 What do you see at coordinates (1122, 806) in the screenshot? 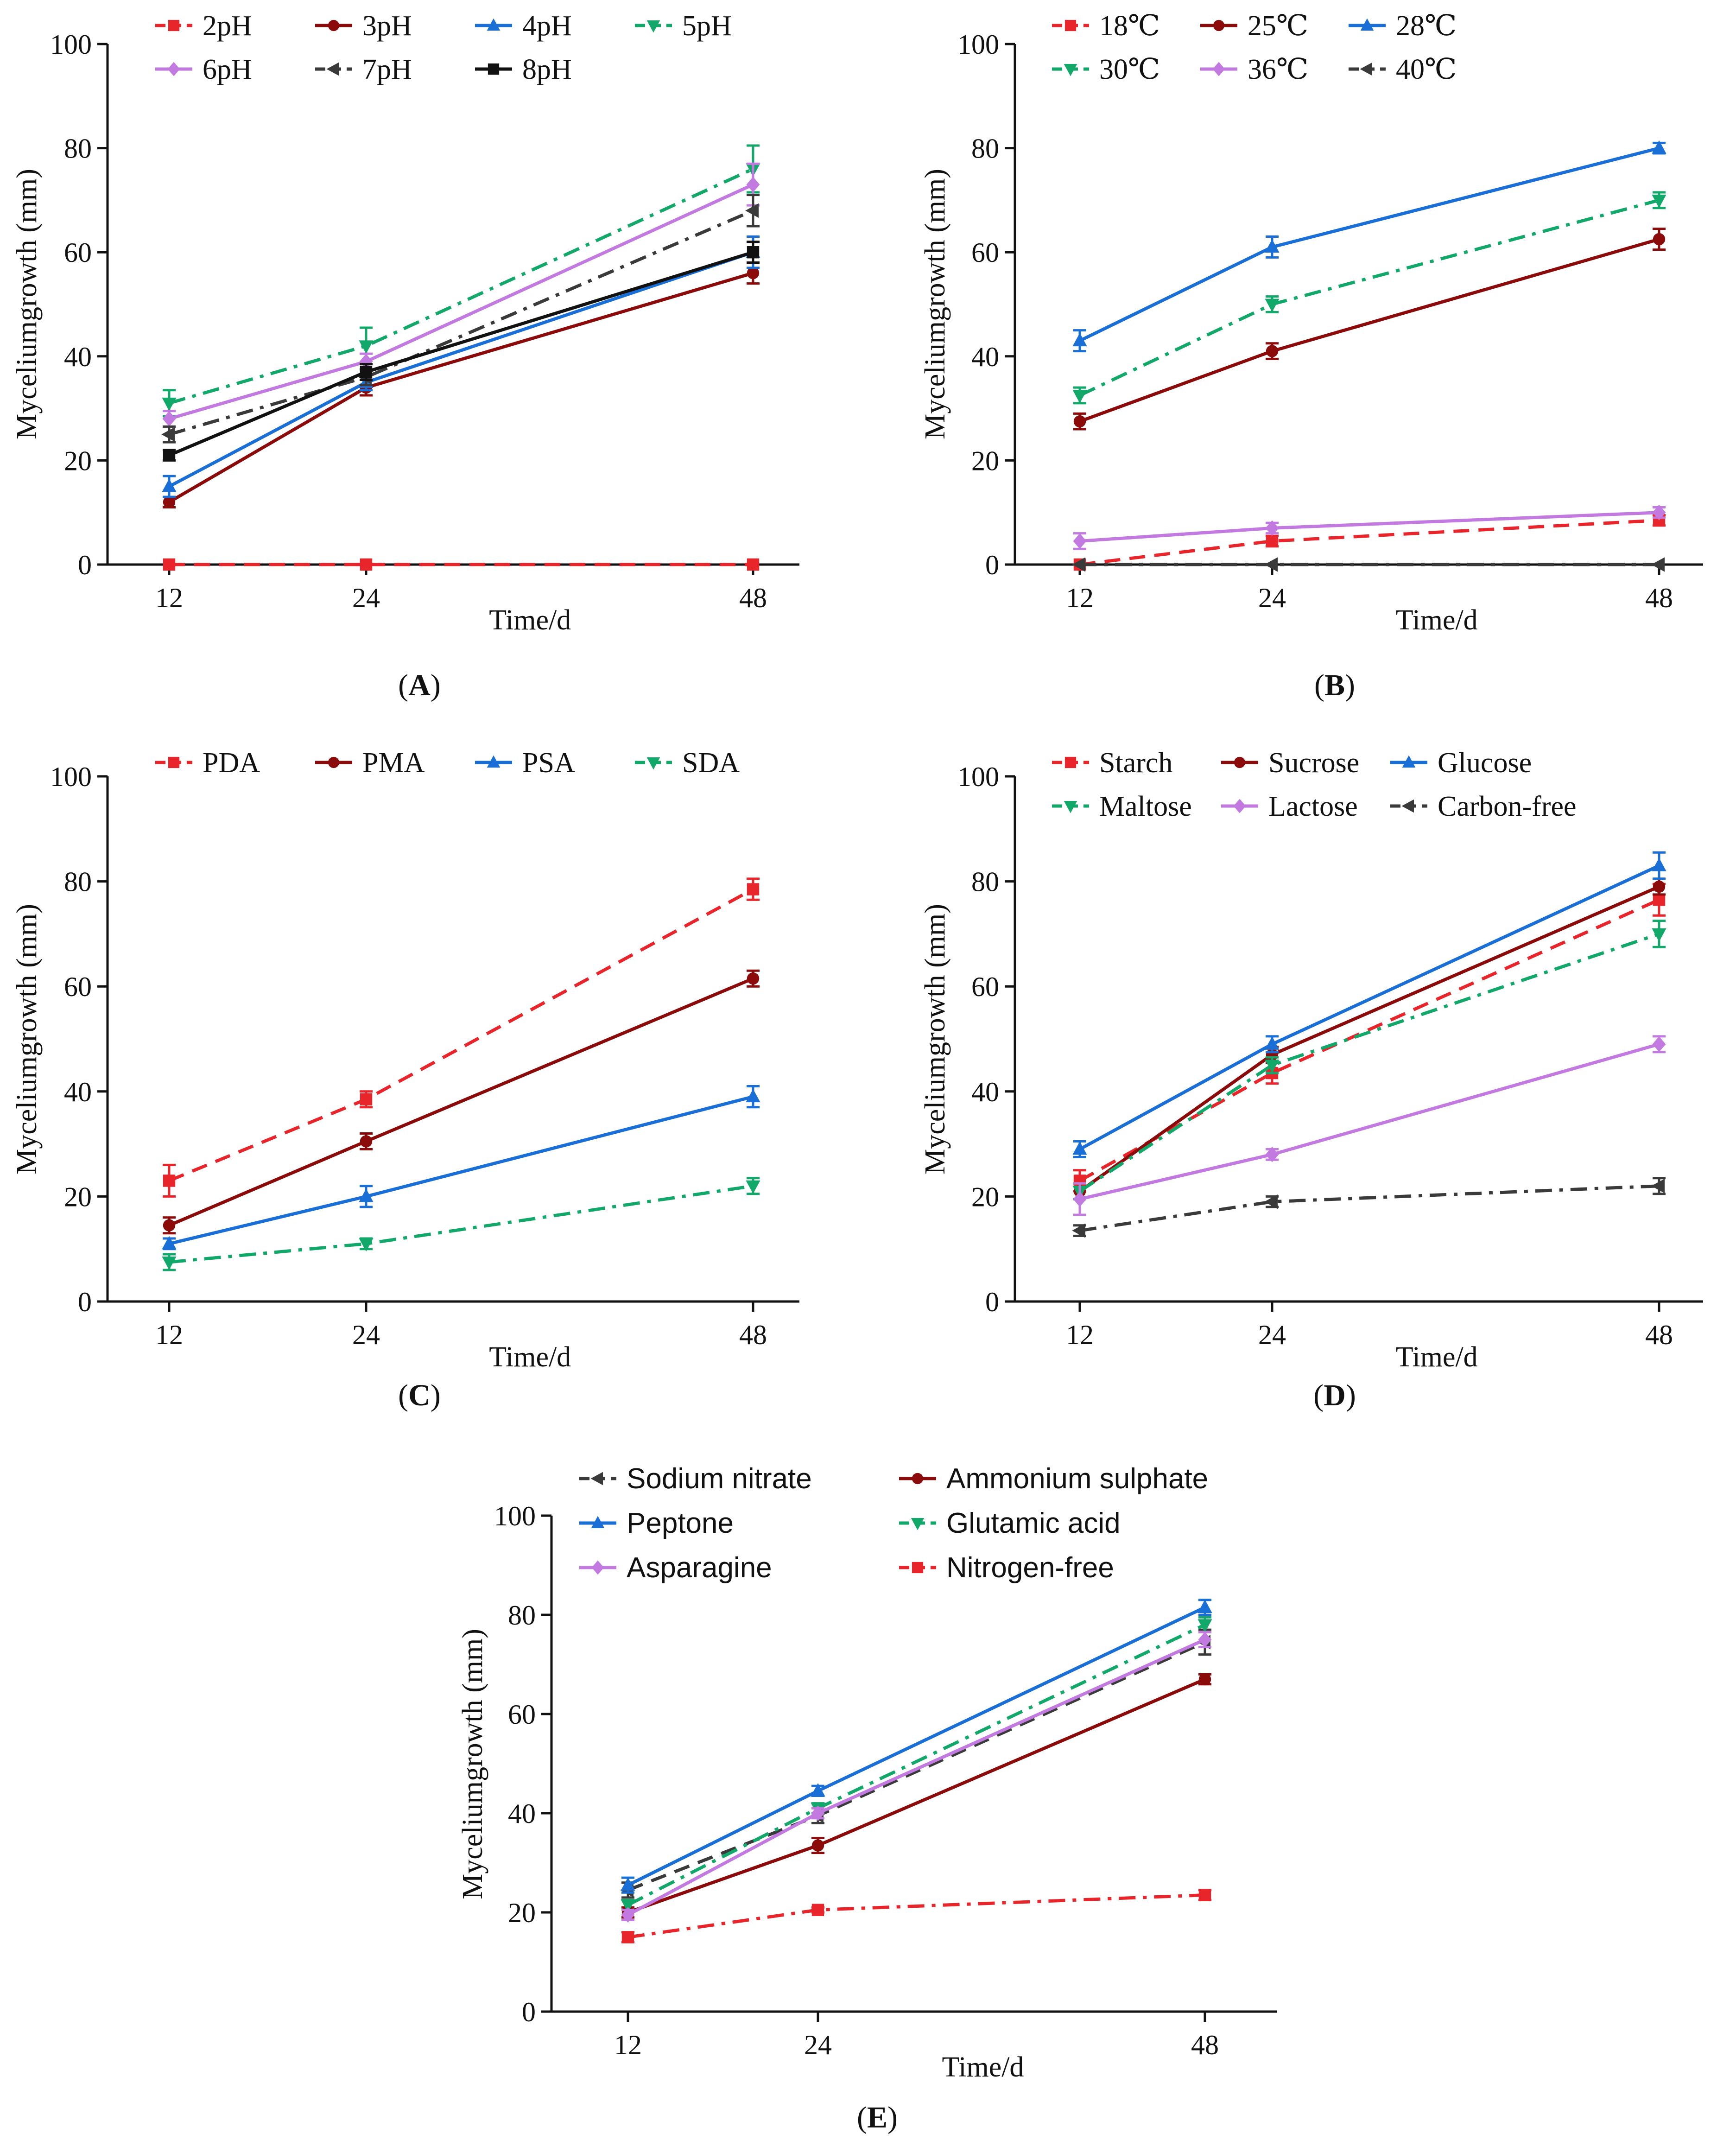
I see `legend-item: Maltose` at bounding box center [1122, 806].